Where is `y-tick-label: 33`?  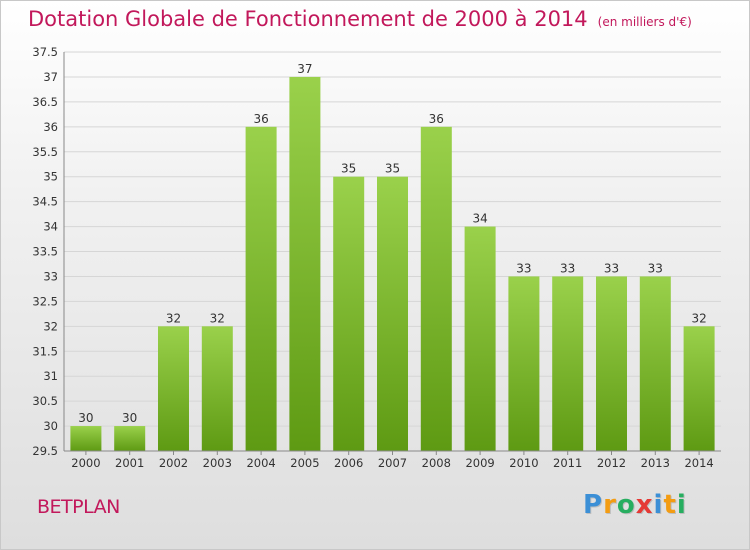 y-tick-label: 33 is located at coordinates (50, 276).